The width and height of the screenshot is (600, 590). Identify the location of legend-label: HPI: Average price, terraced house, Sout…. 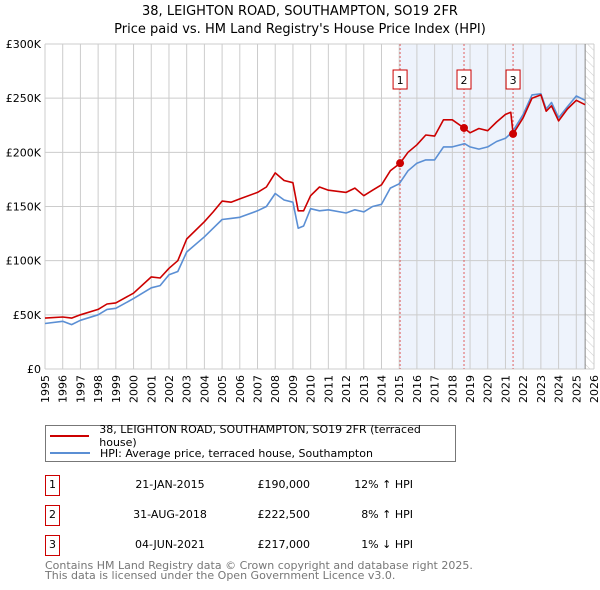
(236, 453).